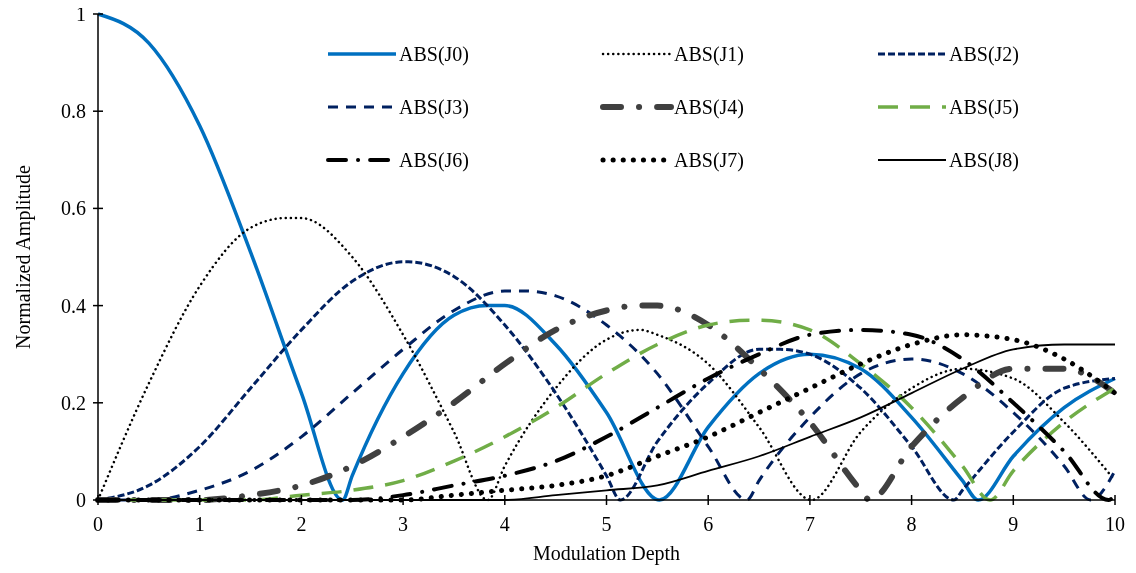  Describe the element at coordinates (709, 160) in the screenshot. I see `legend-label: ABS(J7)` at that location.